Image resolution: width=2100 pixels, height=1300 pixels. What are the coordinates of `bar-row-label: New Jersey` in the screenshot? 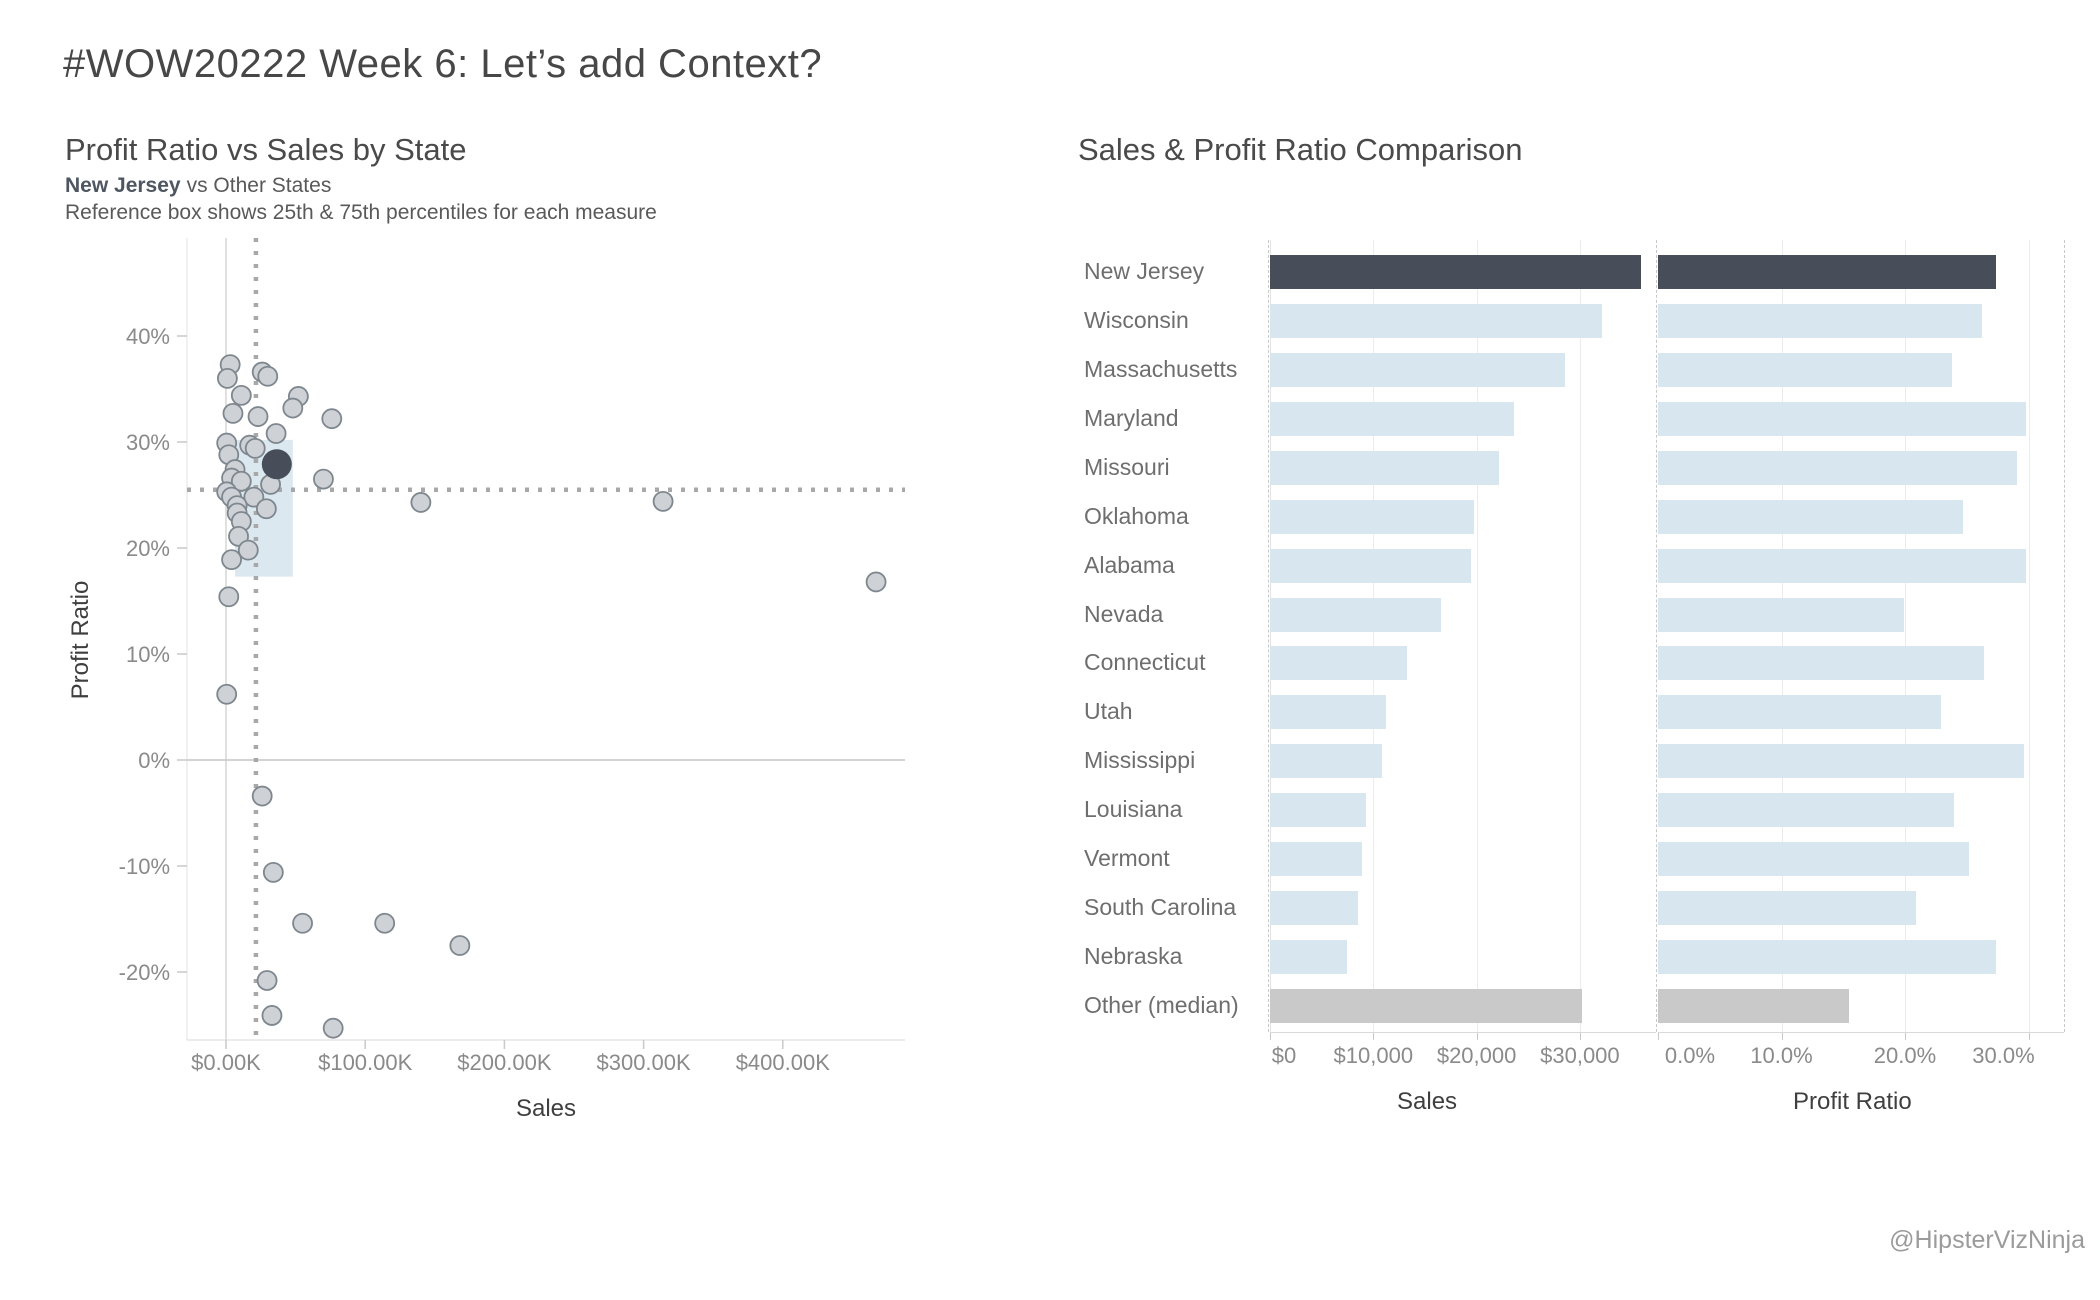 It's located at (1144, 271).